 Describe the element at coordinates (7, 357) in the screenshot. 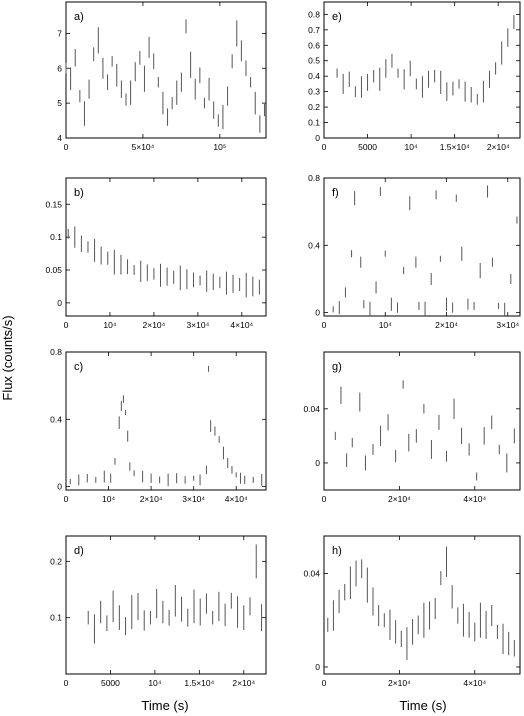

I see `y-axis-title: Flux (counts/s)` at that location.